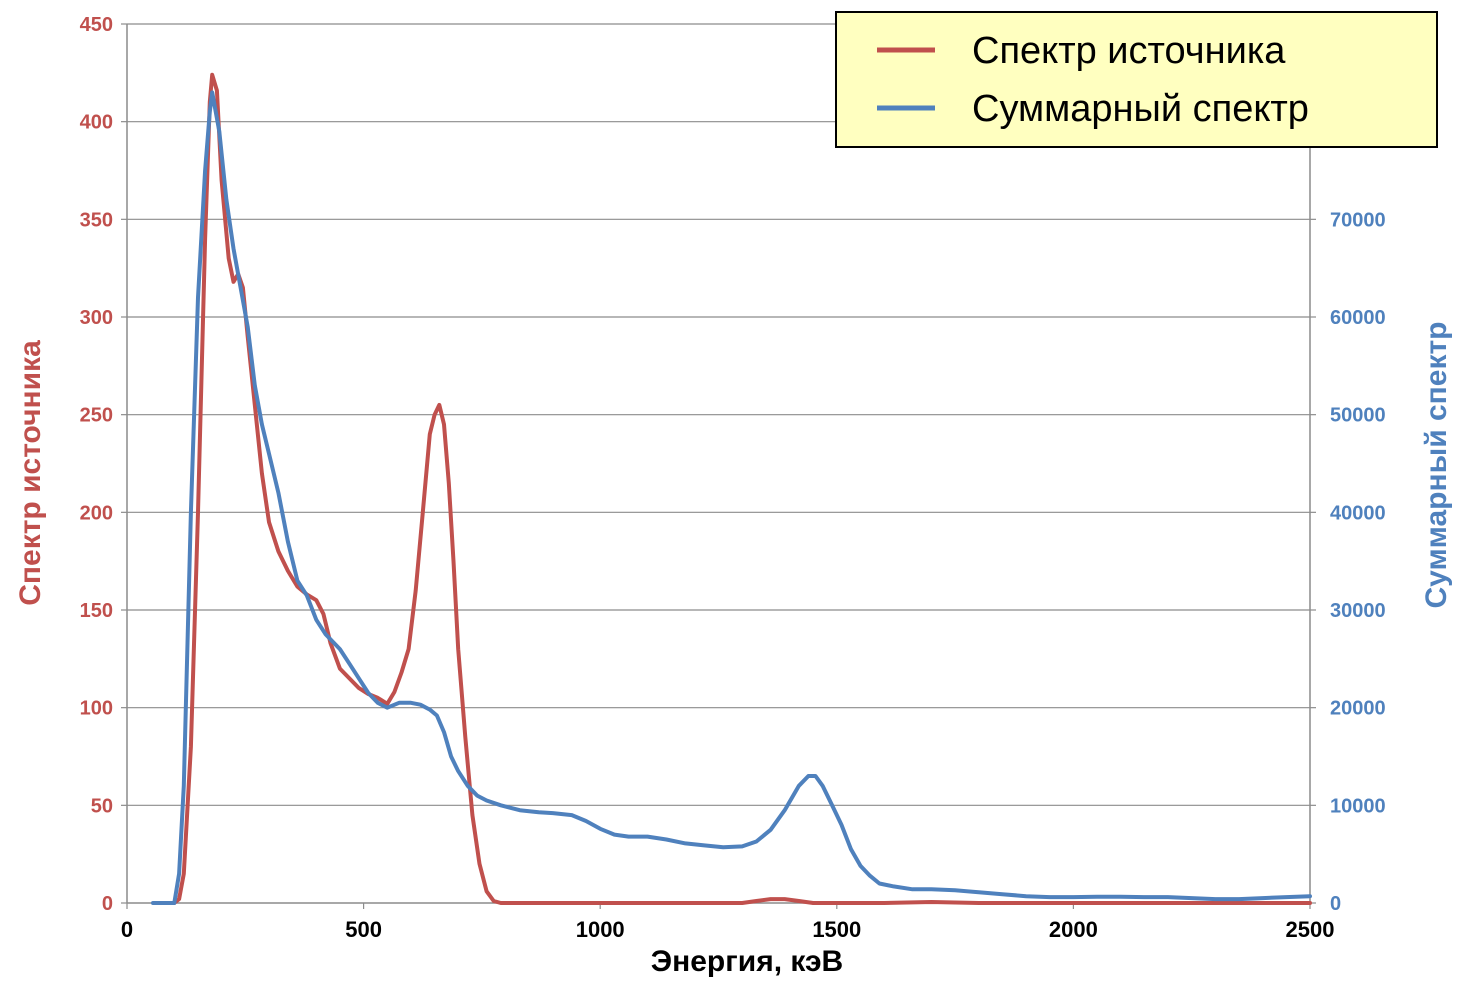  I want to click on right-tick-label: 0, so click(1335, 904).